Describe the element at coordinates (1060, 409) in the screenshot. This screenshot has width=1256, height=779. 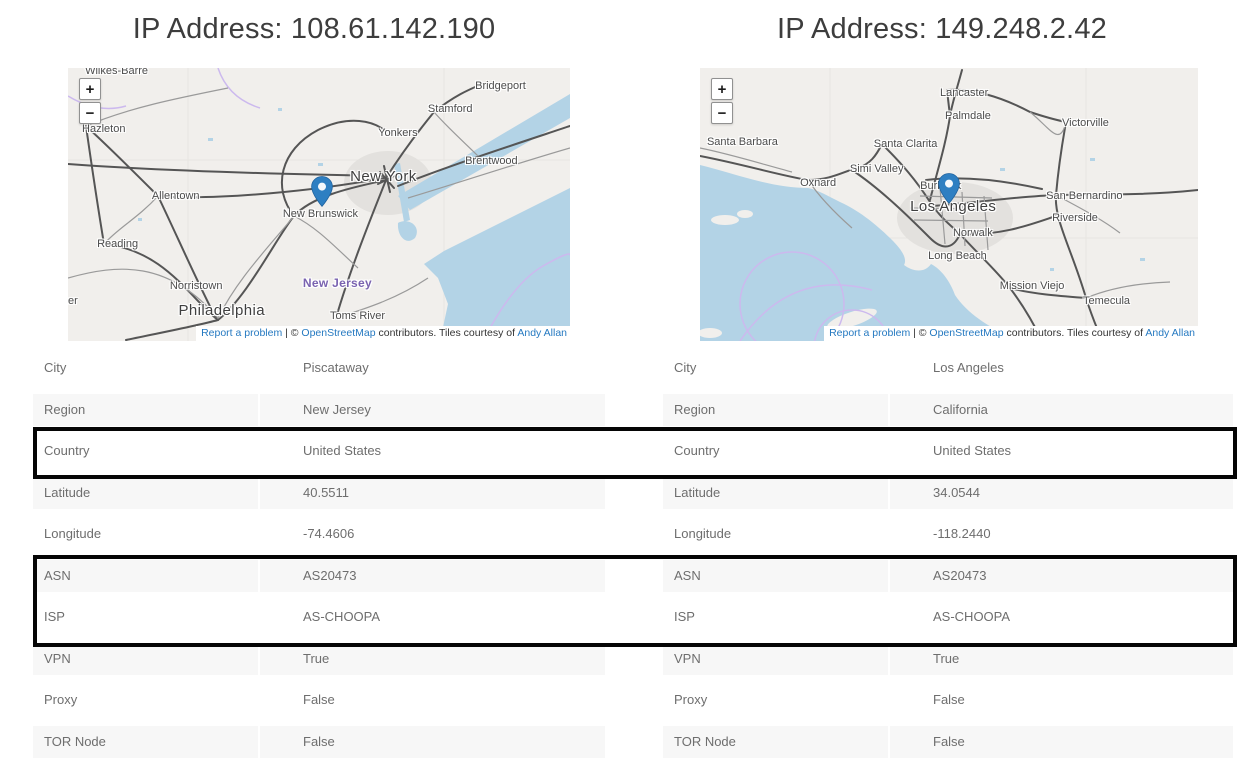
I see `row-value: California` at that location.